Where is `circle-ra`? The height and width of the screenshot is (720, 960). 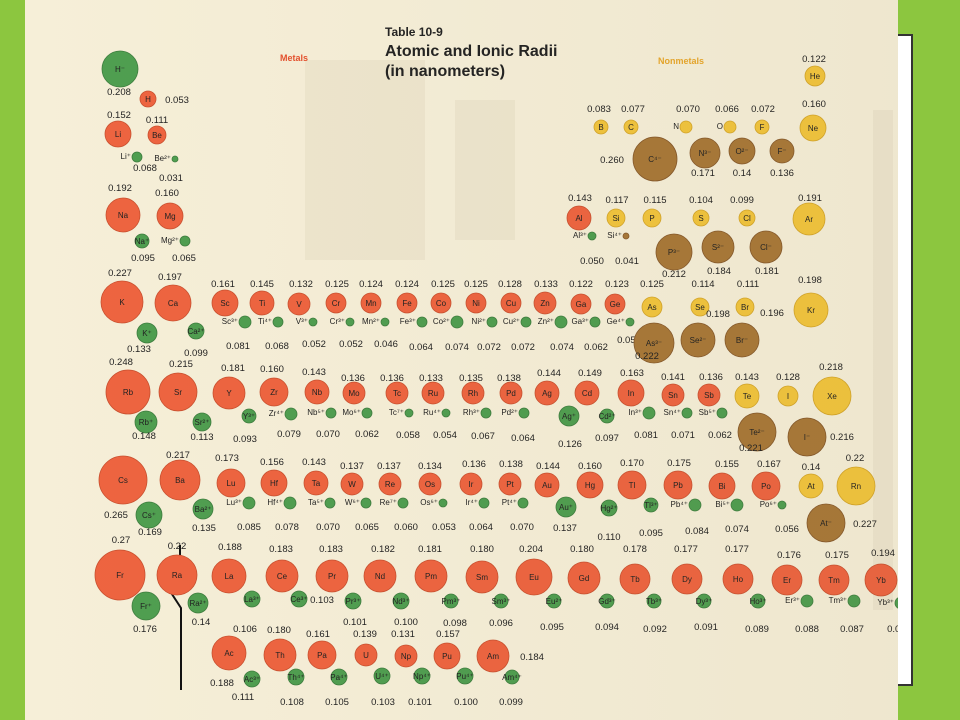 circle-ra is located at coordinates (177, 575).